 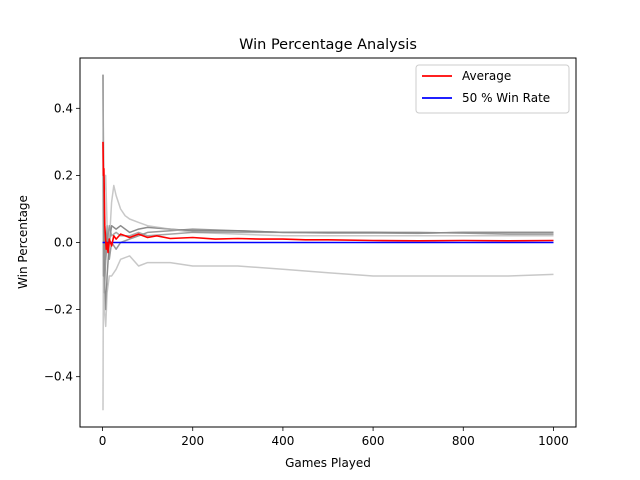 I want to click on x-axis-label: Games Played, so click(x=328, y=463).